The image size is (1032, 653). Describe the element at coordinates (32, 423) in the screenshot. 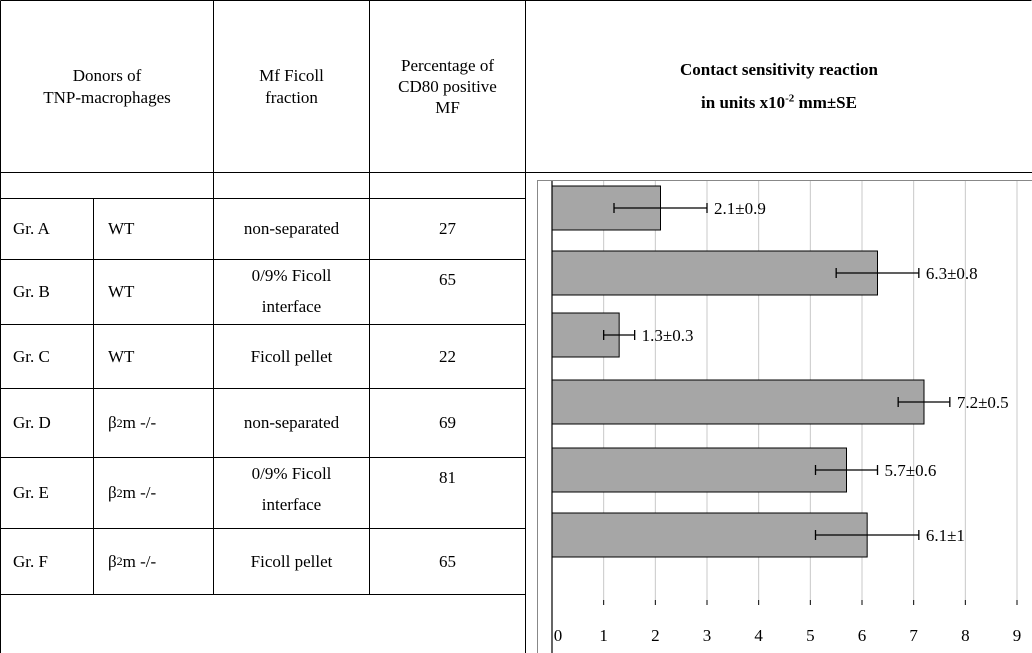

I see `row-group: Gr. D` at that location.